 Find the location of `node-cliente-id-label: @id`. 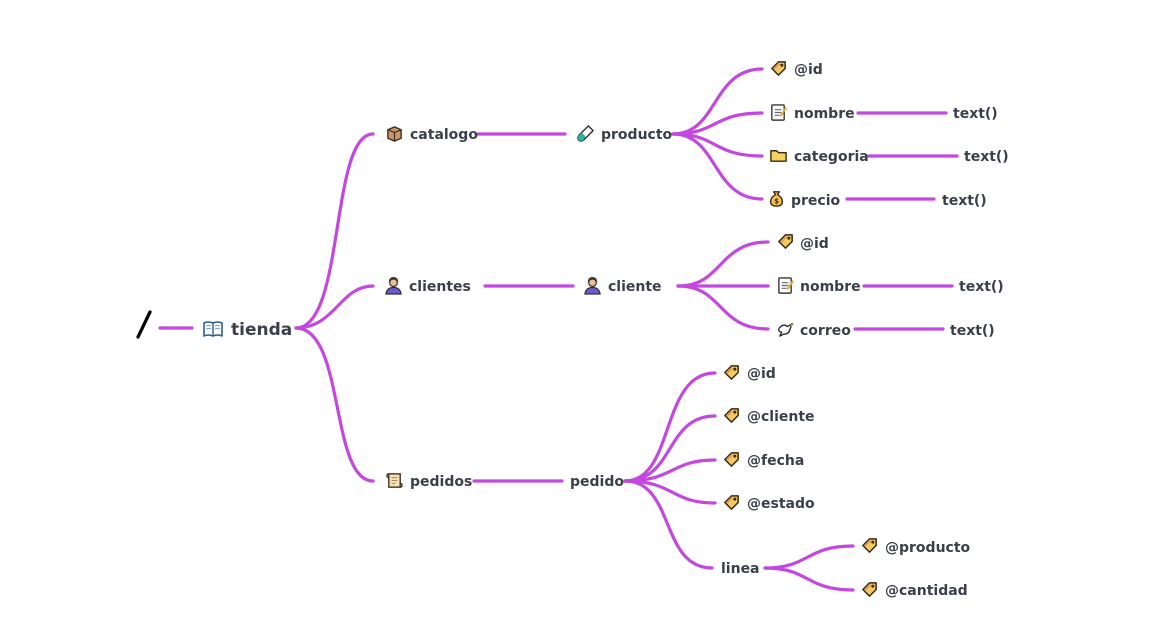

node-cliente-id-label: @id is located at coordinates (814, 244).